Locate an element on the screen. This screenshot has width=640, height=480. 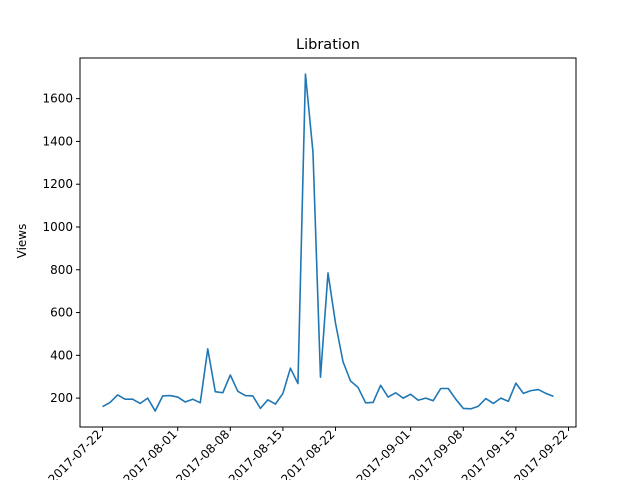
y-tick-label: 400 is located at coordinates (61, 355).